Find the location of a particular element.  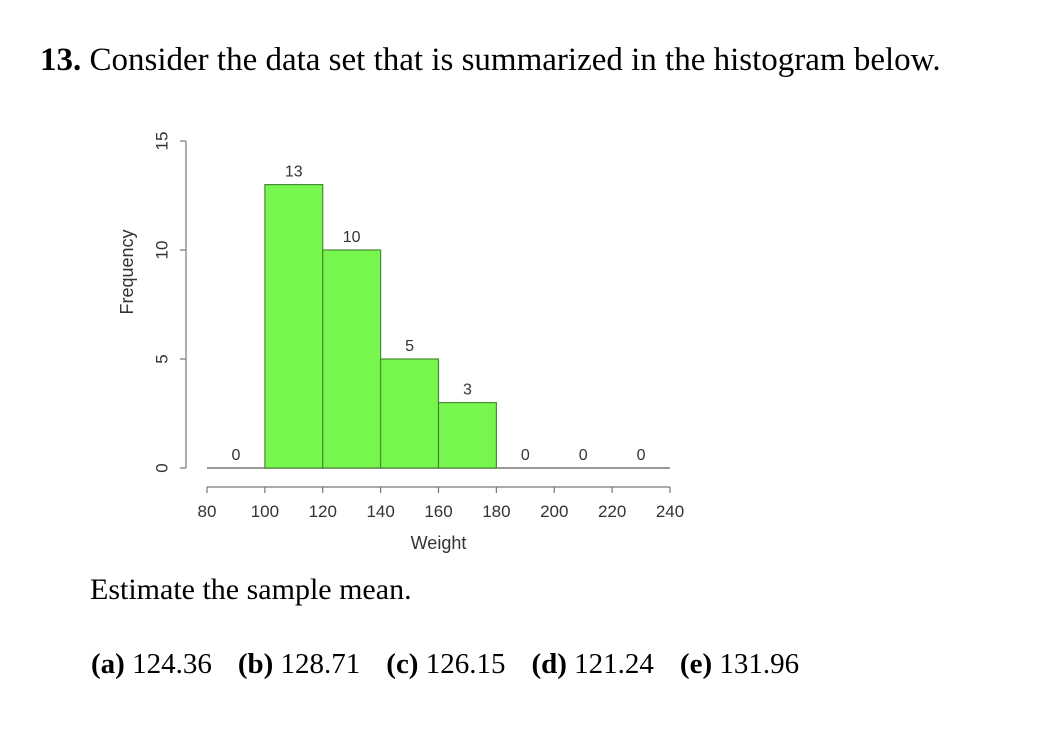

bar-value-label: 5 is located at coordinates (409, 346).